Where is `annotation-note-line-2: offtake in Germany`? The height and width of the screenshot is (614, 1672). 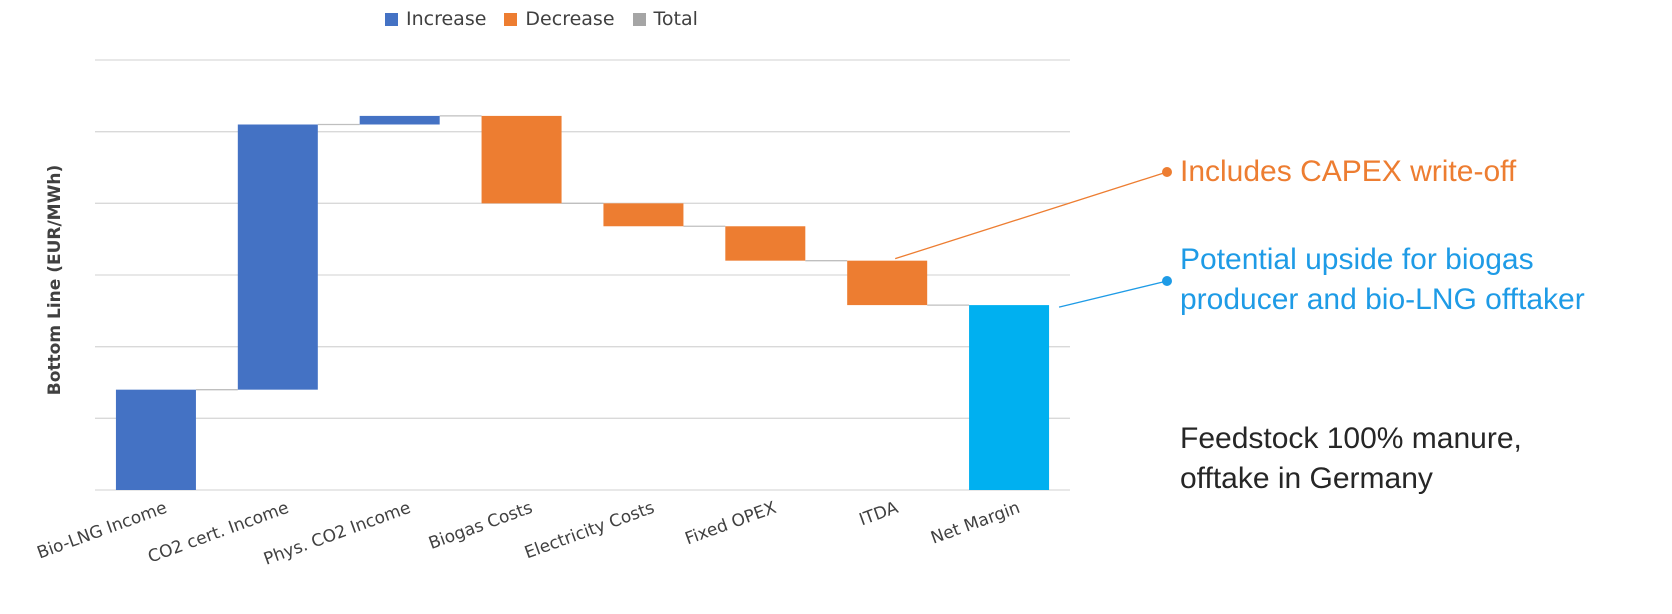 annotation-note-line-2: offtake in Germany is located at coordinates (1306, 478).